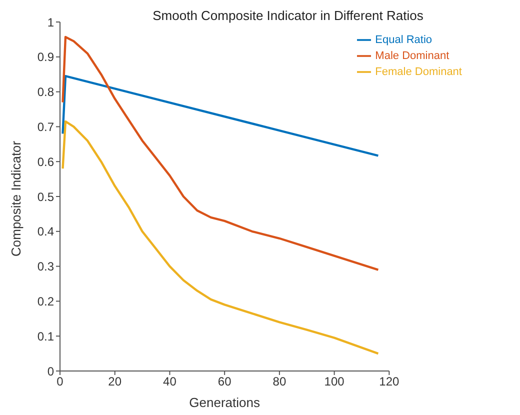  What do you see at coordinates (50, 371) in the screenshot?
I see `y-tick-label: 0` at bounding box center [50, 371].